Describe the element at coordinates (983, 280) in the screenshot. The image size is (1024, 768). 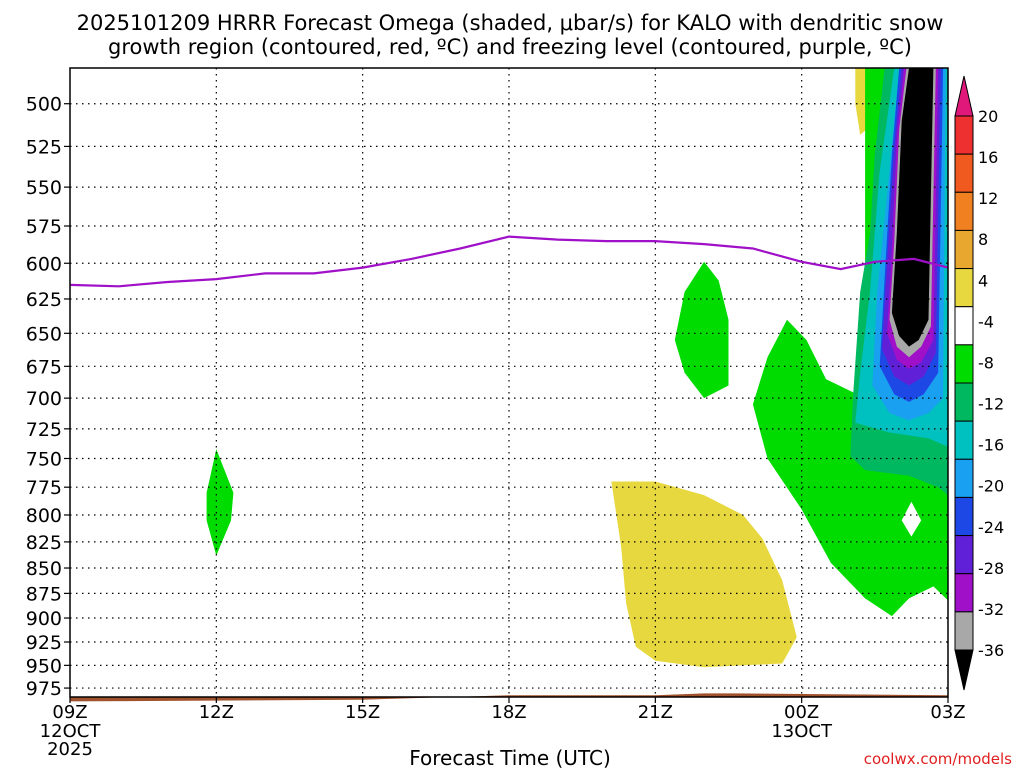
I see `colorbar-label-4: 4` at that location.